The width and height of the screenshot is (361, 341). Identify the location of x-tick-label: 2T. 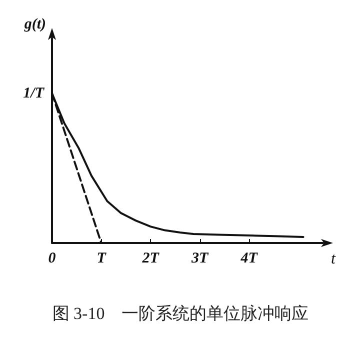
(150, 258).